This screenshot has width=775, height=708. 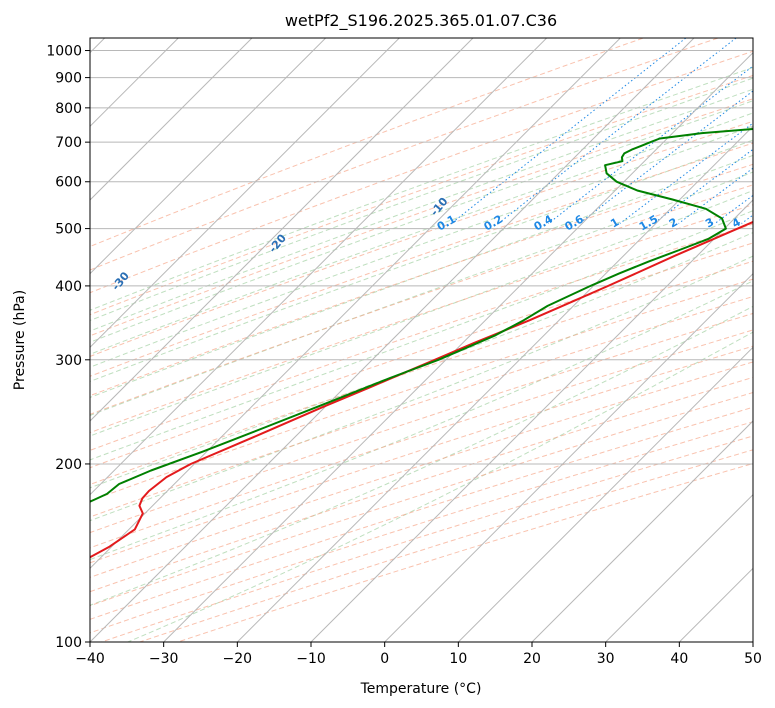 I want to click on x-tick-label: −10, so click(x=311, y=659).